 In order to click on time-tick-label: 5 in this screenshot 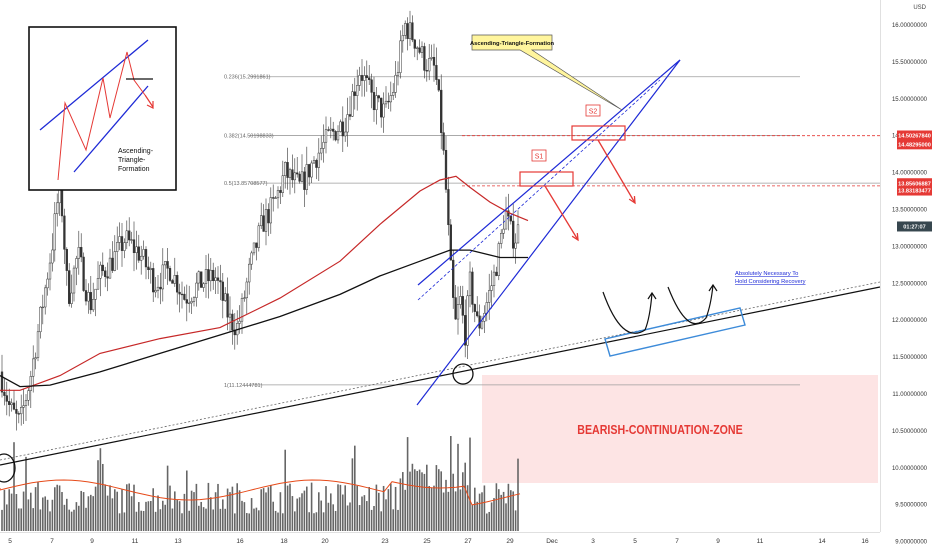, I will do `click(10, 541)`.